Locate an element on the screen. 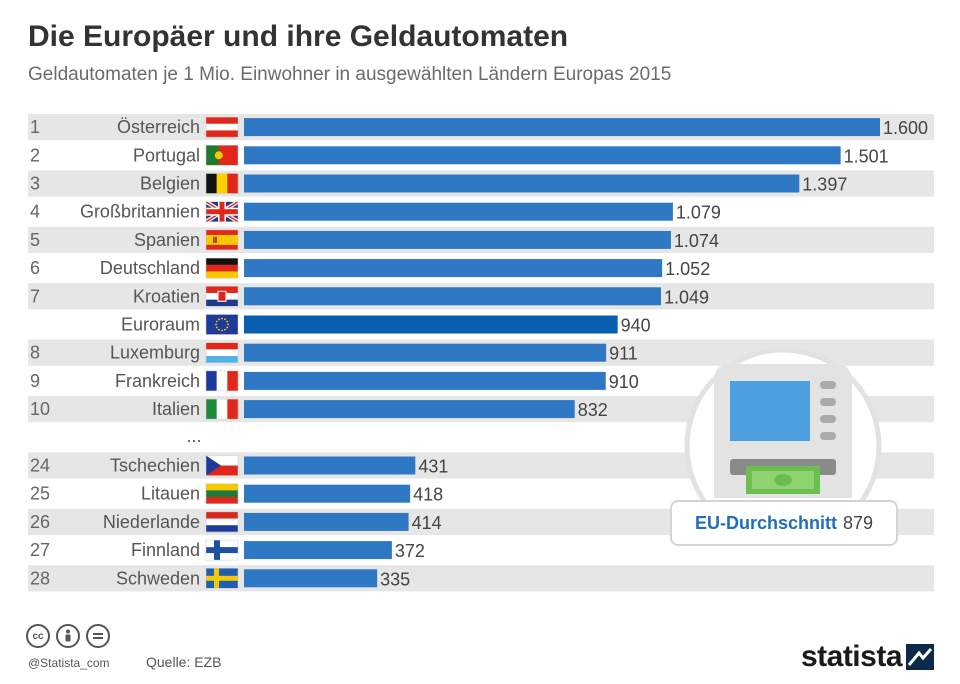  flag-pt-icon is located at coordinates (222, 155).